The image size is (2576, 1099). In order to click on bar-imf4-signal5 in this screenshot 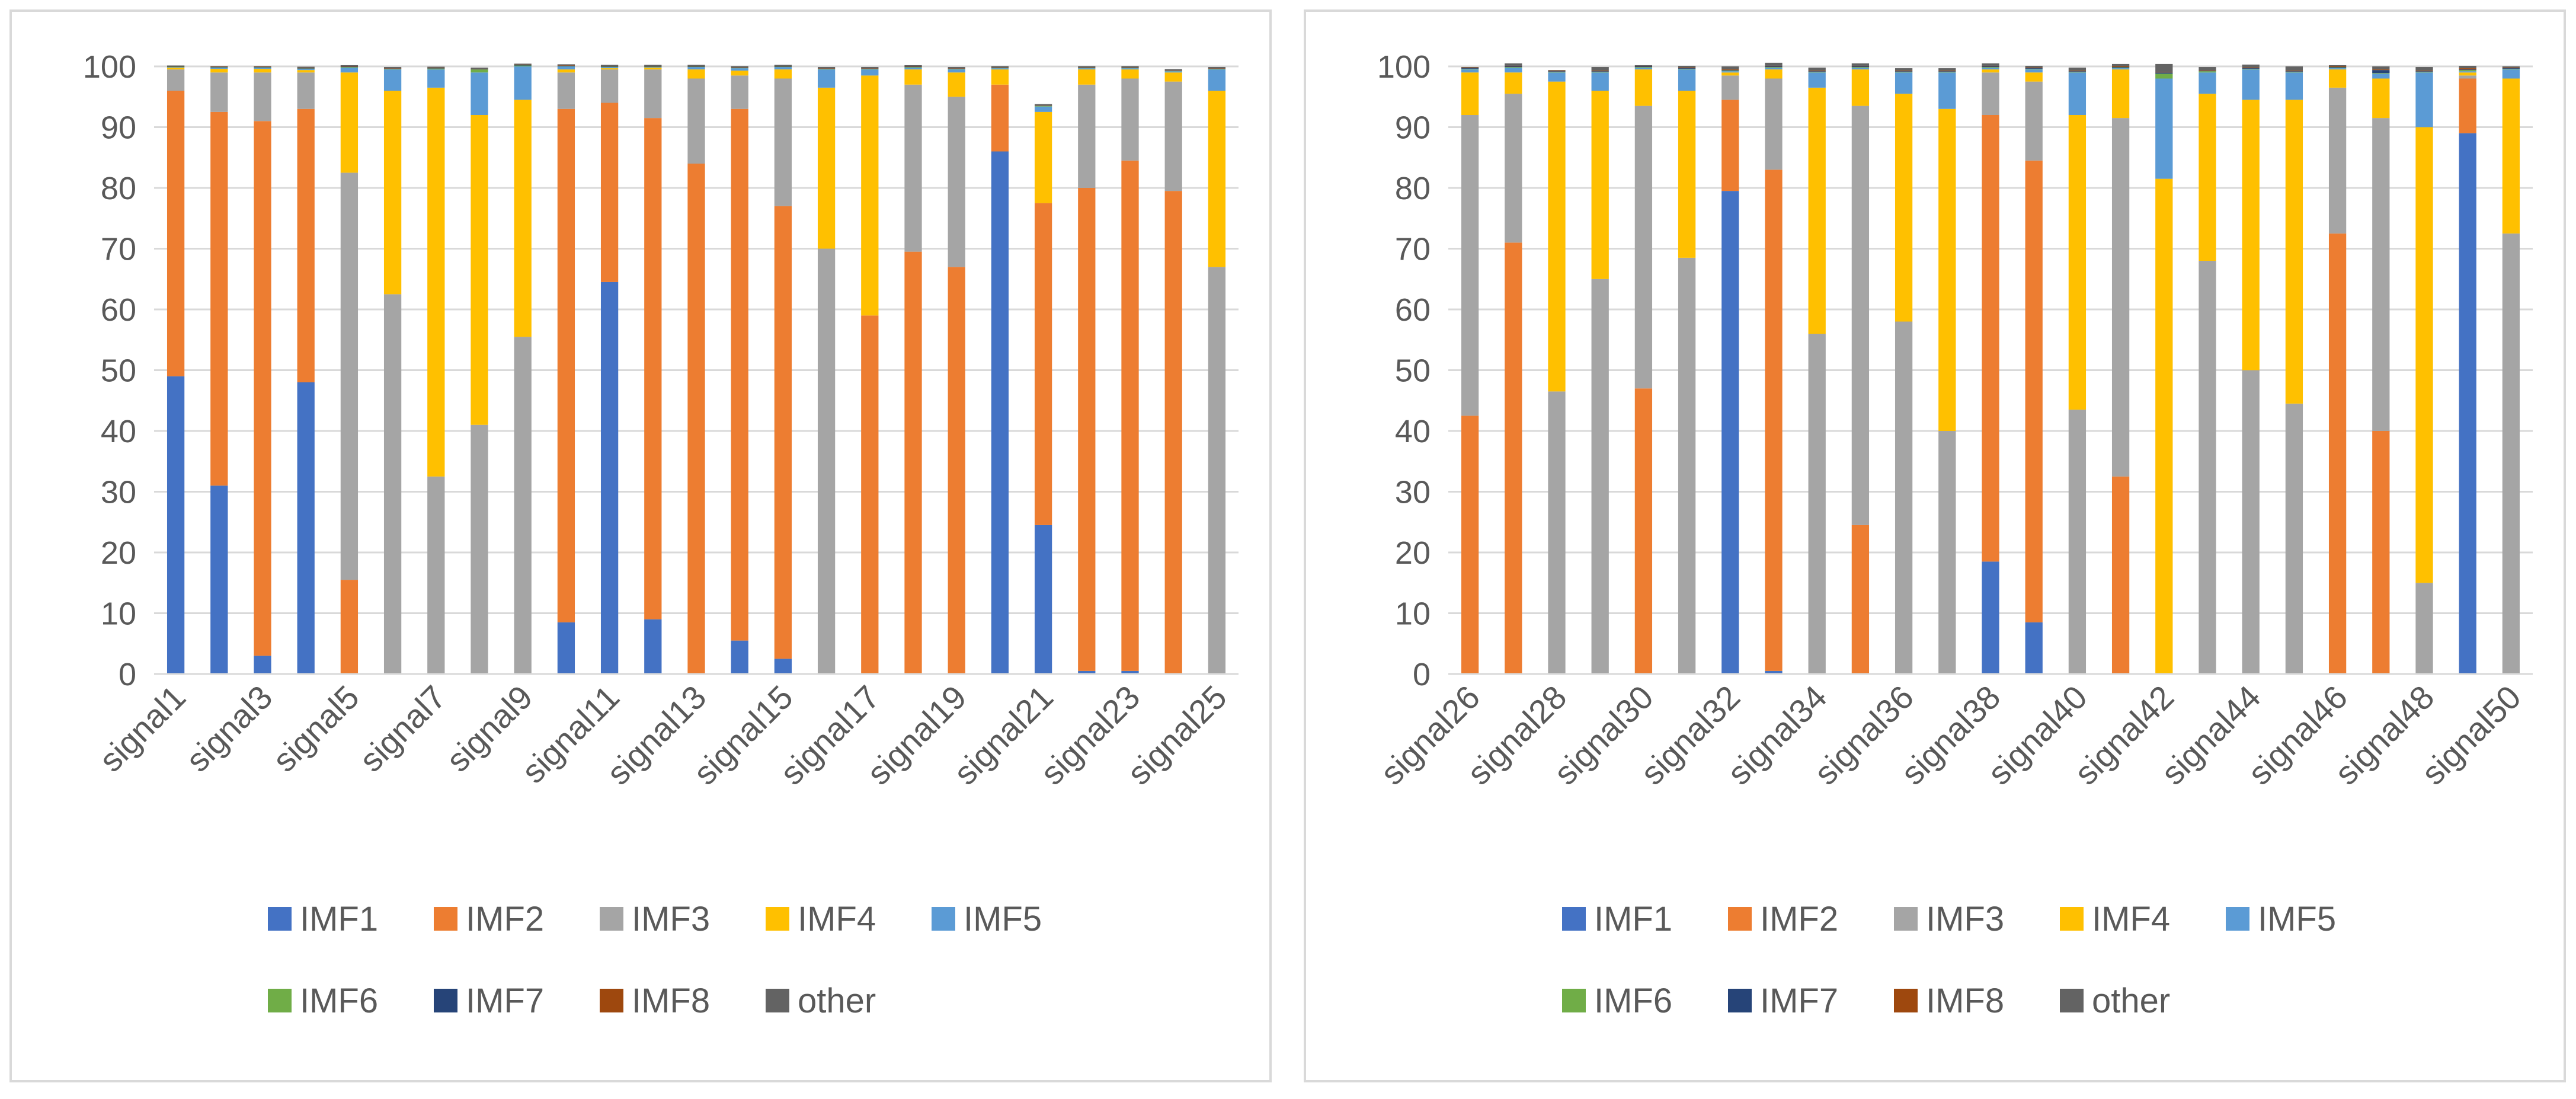, I will do `click(349, 122)`.